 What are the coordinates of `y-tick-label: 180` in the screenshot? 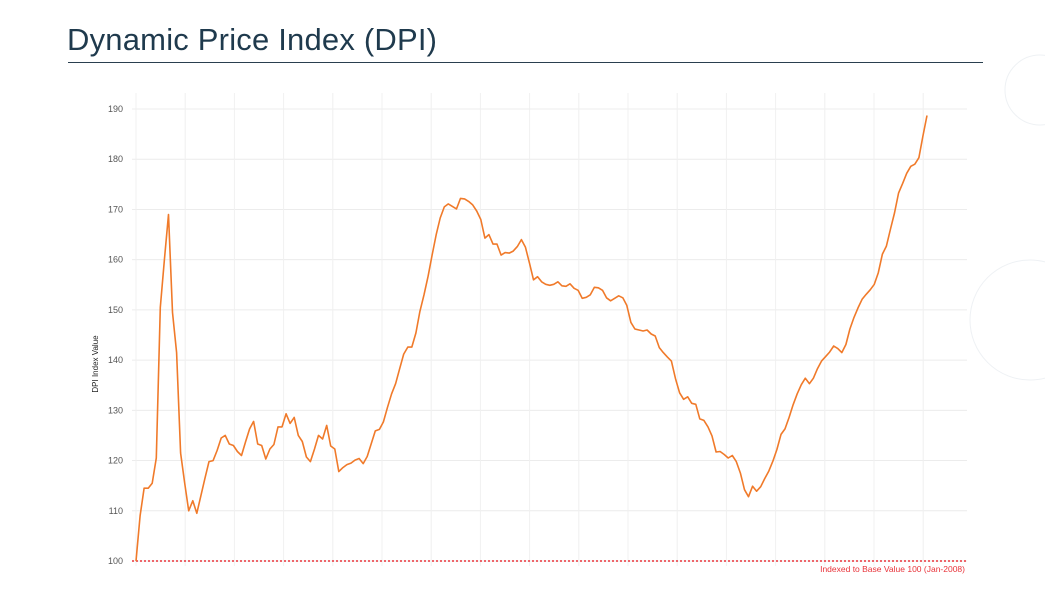 It's located at (115, 159).